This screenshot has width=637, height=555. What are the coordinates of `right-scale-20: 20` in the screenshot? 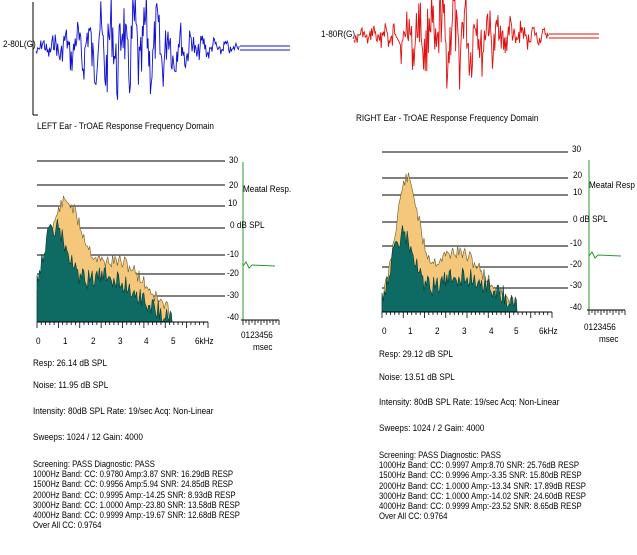 It's located at (578, 175).